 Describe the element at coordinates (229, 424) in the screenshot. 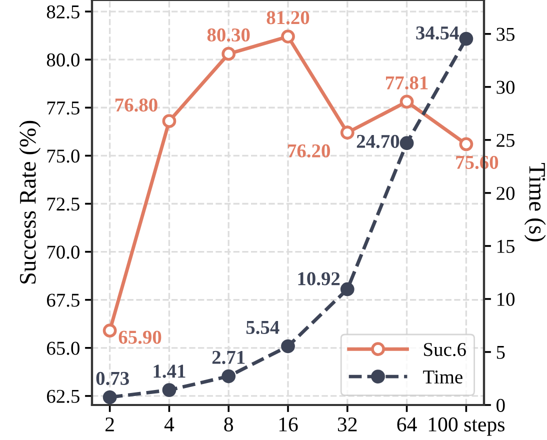

I see `x-tick-label: 8` at that location.